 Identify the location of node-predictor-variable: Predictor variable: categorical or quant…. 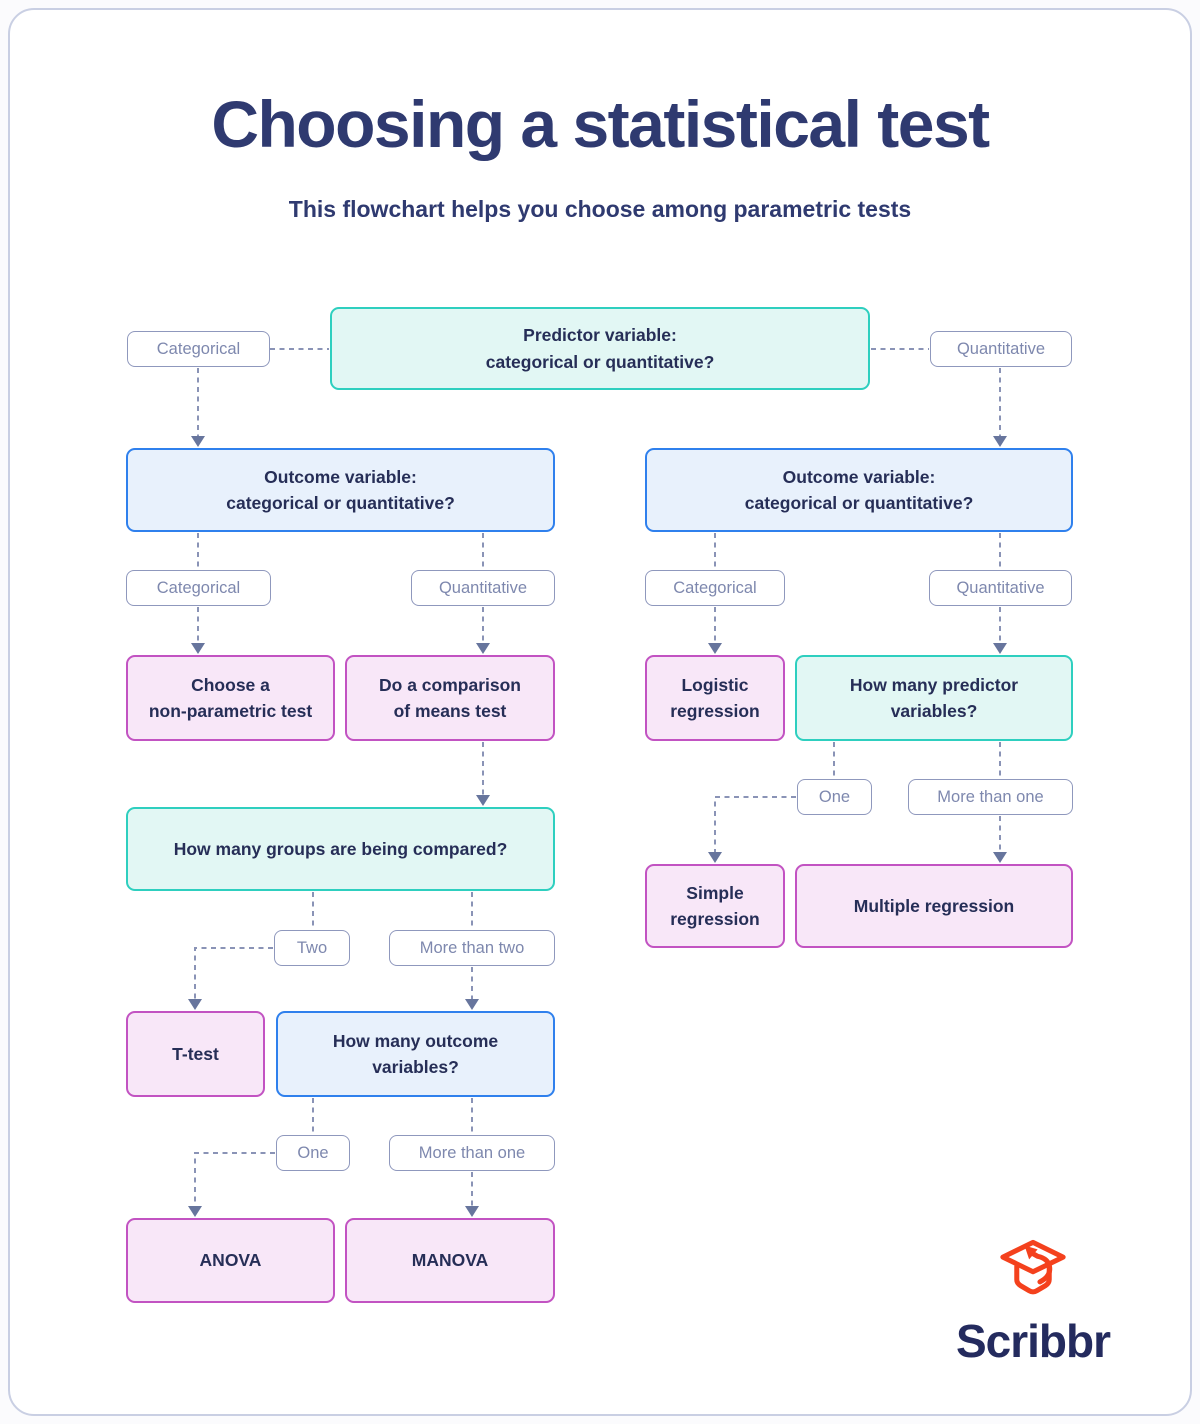
(600, 348).